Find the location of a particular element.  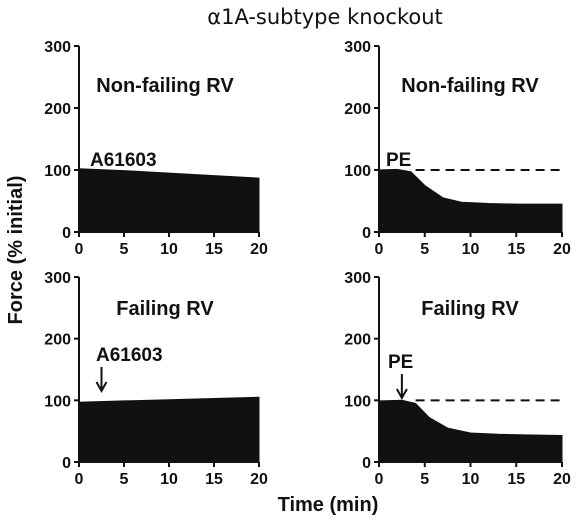

y-axis-title: Force (% initial) is located at coordinates (16, 250).